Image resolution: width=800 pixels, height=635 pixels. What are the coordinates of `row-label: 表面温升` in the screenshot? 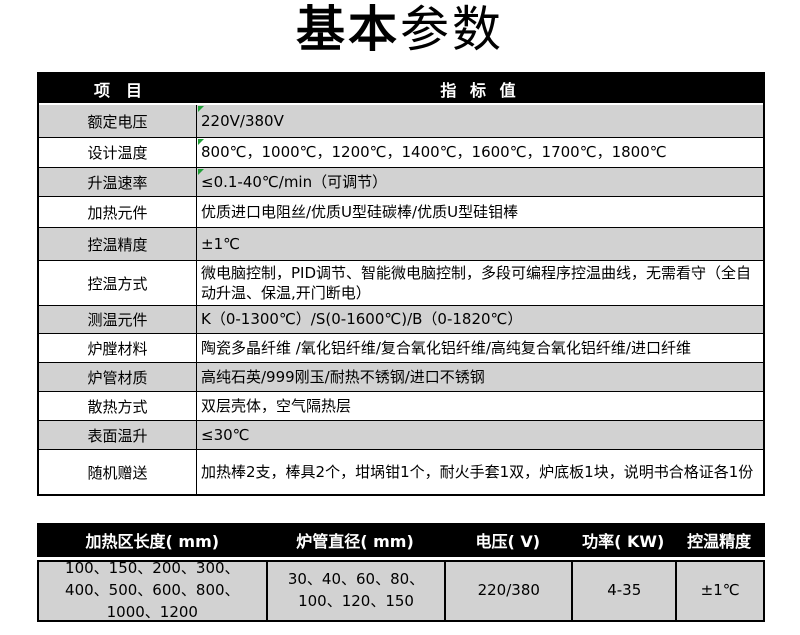 It's located at (118, 435).